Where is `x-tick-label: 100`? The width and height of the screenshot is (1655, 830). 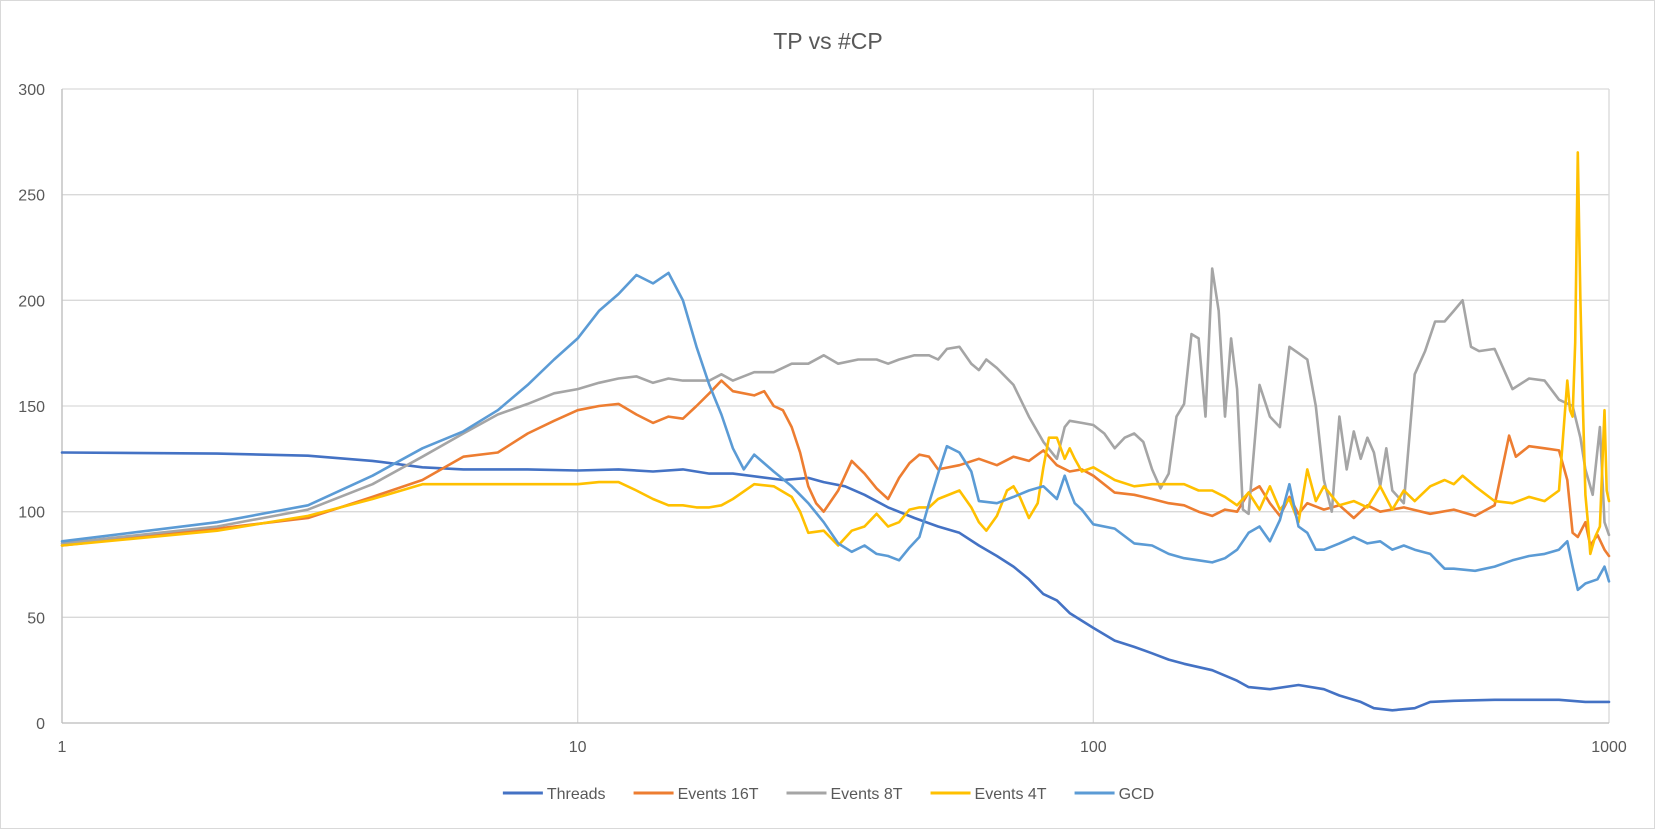
x-tick-label: 100 is located at coordinates (1093, 747).